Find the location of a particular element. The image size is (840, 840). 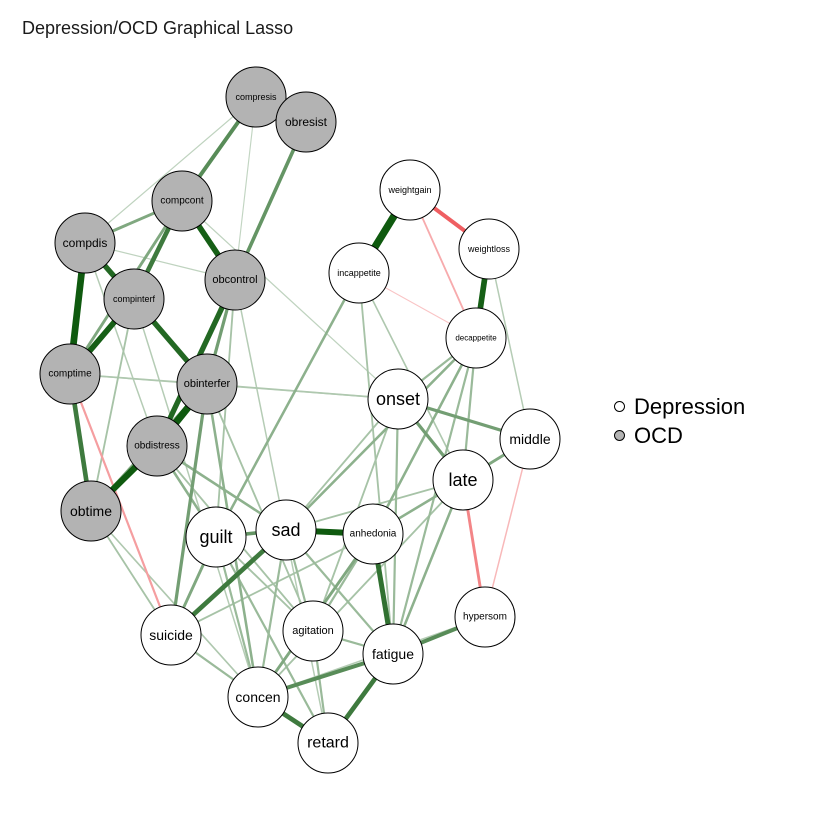

node-suicide: suicide is located at coordinates (171, 635).